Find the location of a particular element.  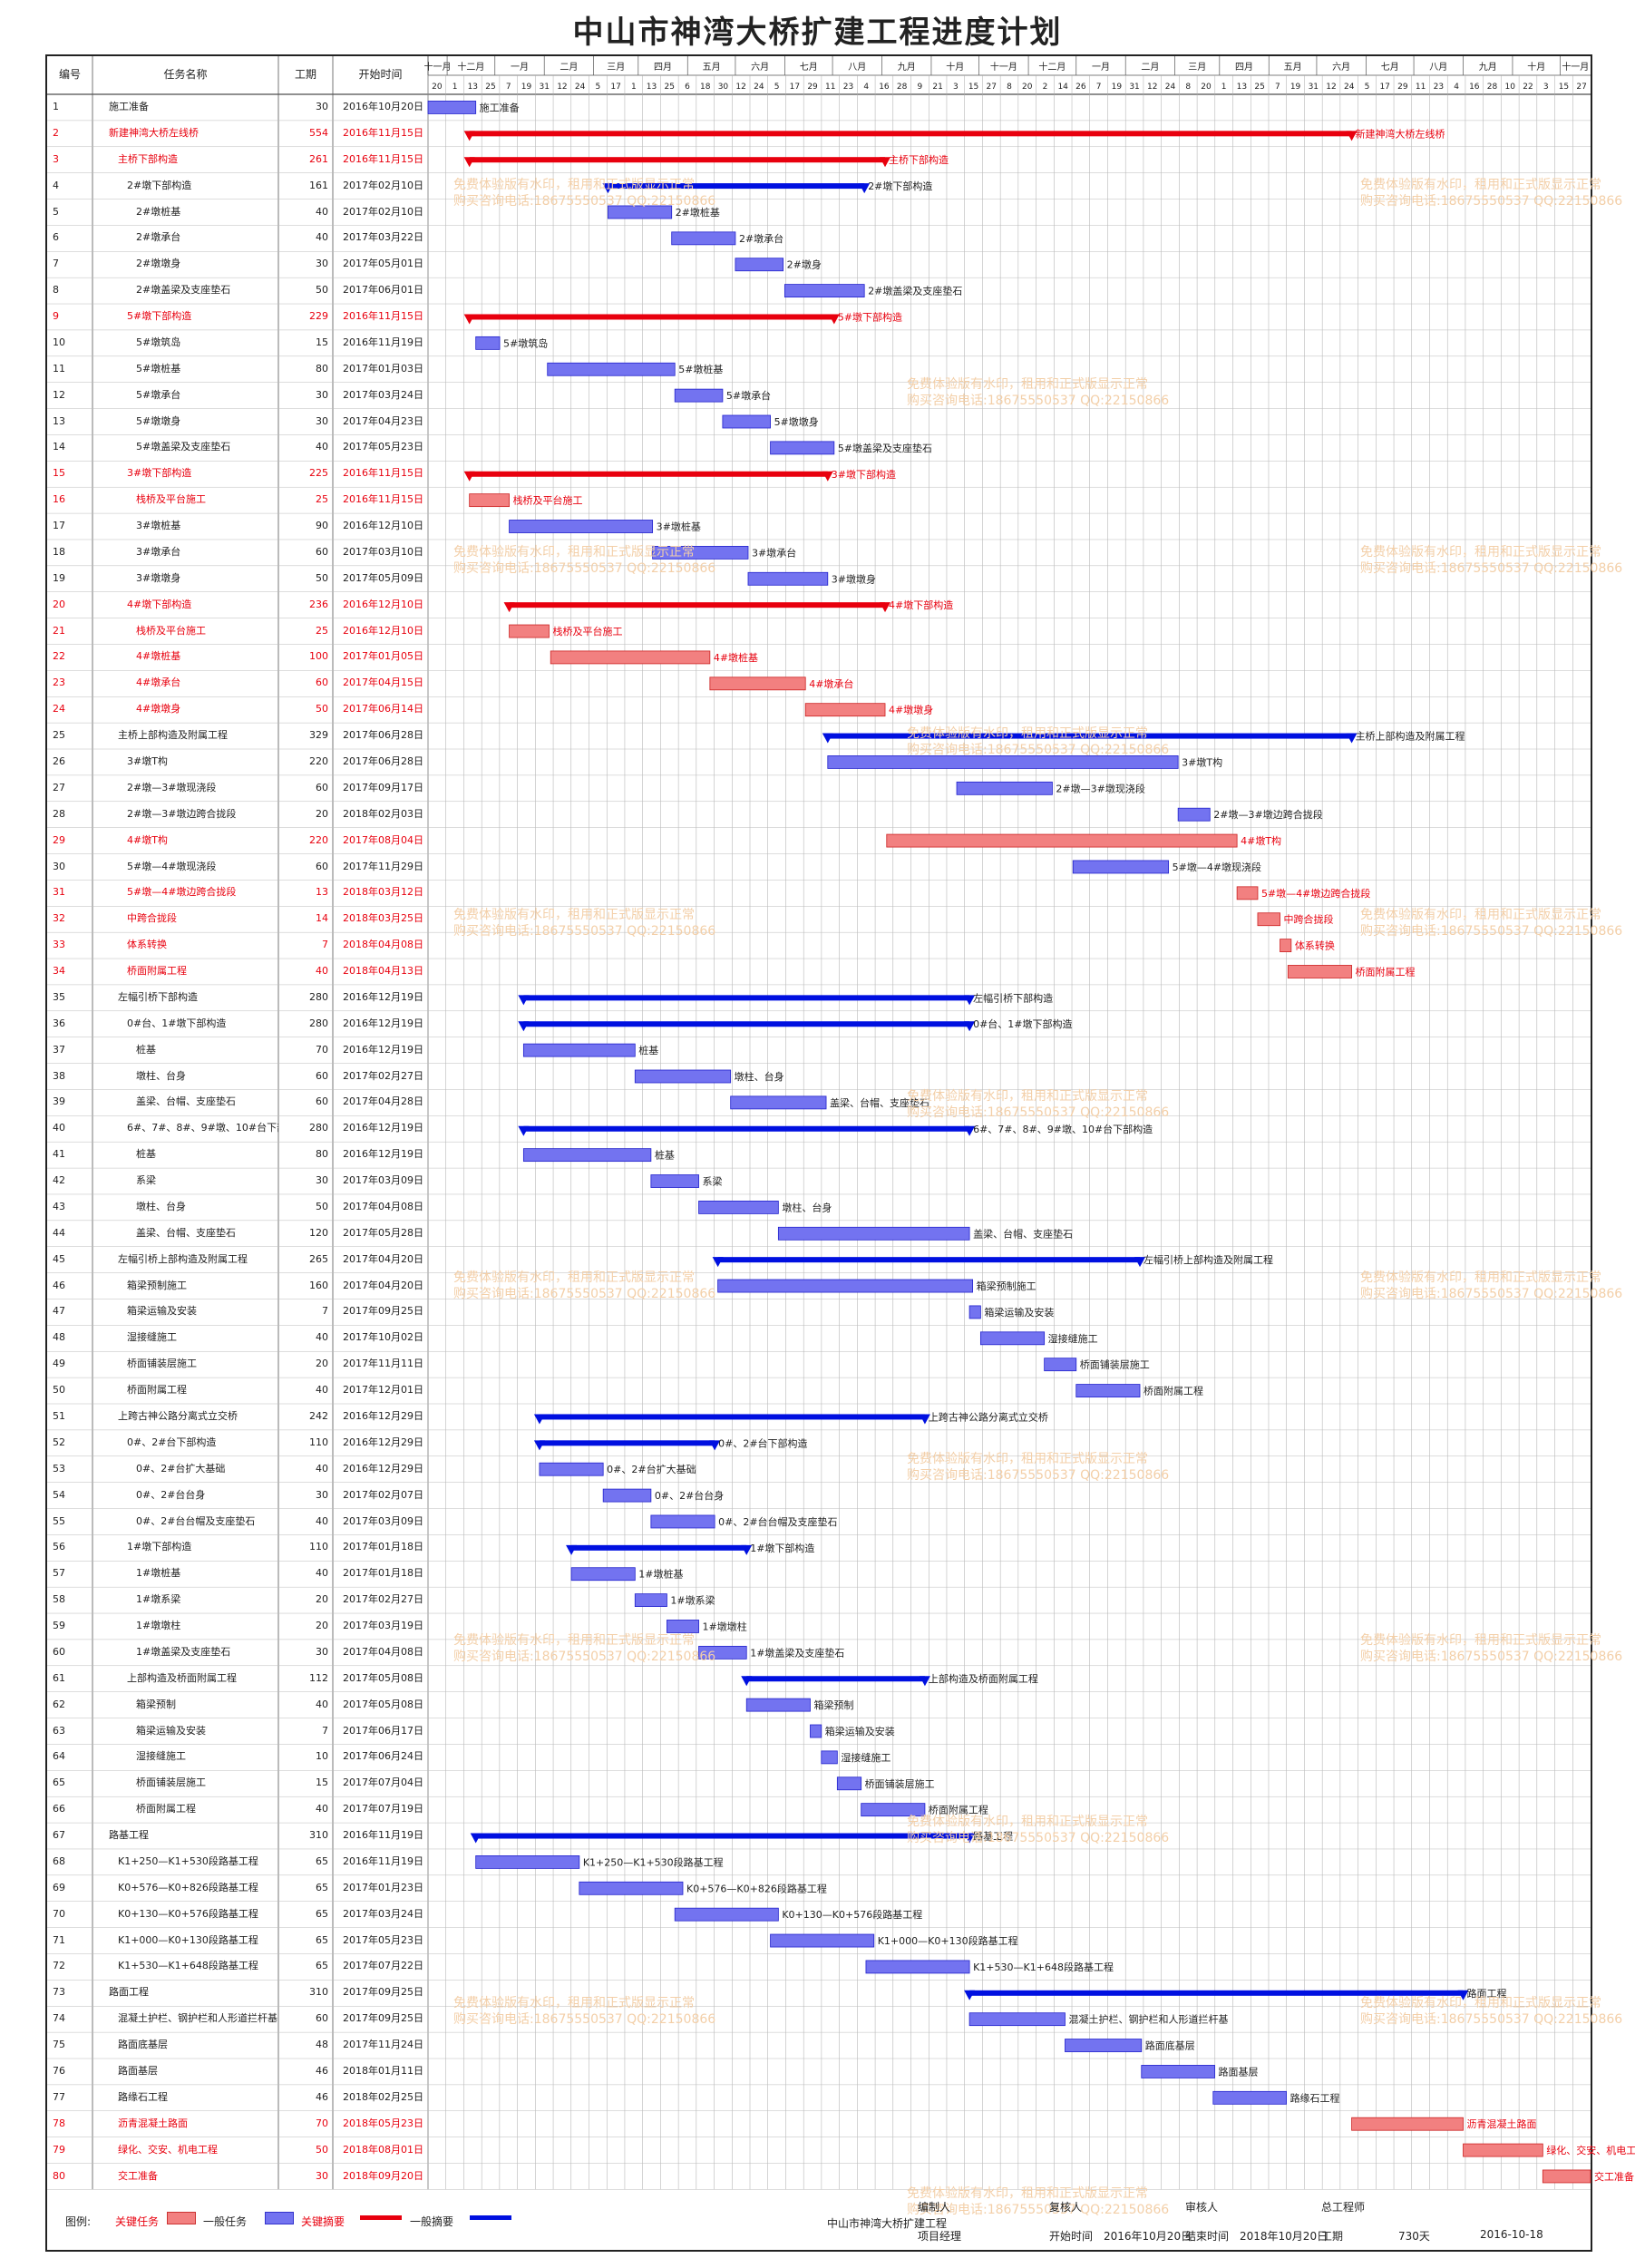

day-label: 13 is located at coordinates (652, 87).